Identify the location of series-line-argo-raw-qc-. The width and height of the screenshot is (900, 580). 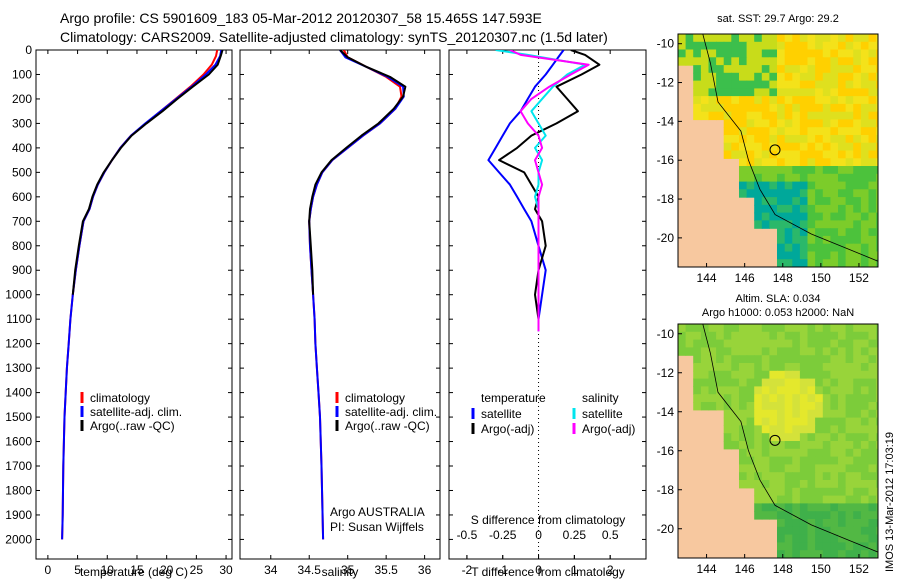
(147, 172).